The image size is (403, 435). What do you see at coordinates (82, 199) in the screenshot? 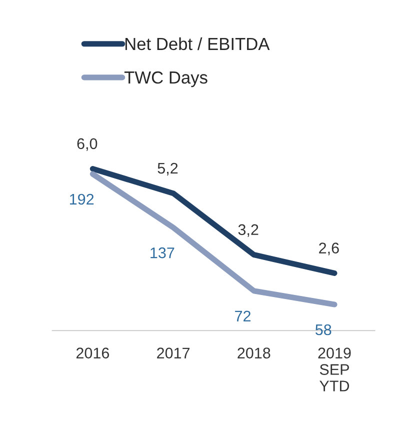
I see `data-label: 192` at bounding box center [82, 199].